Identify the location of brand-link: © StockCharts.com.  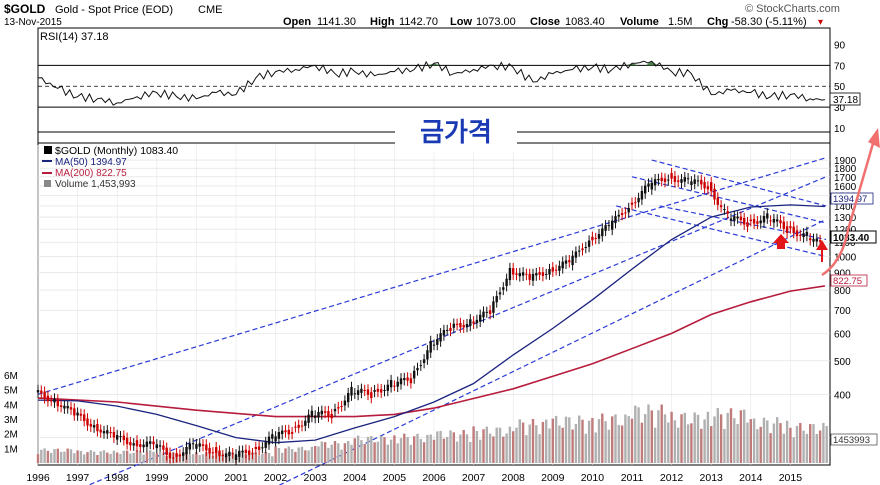
(792, 9).